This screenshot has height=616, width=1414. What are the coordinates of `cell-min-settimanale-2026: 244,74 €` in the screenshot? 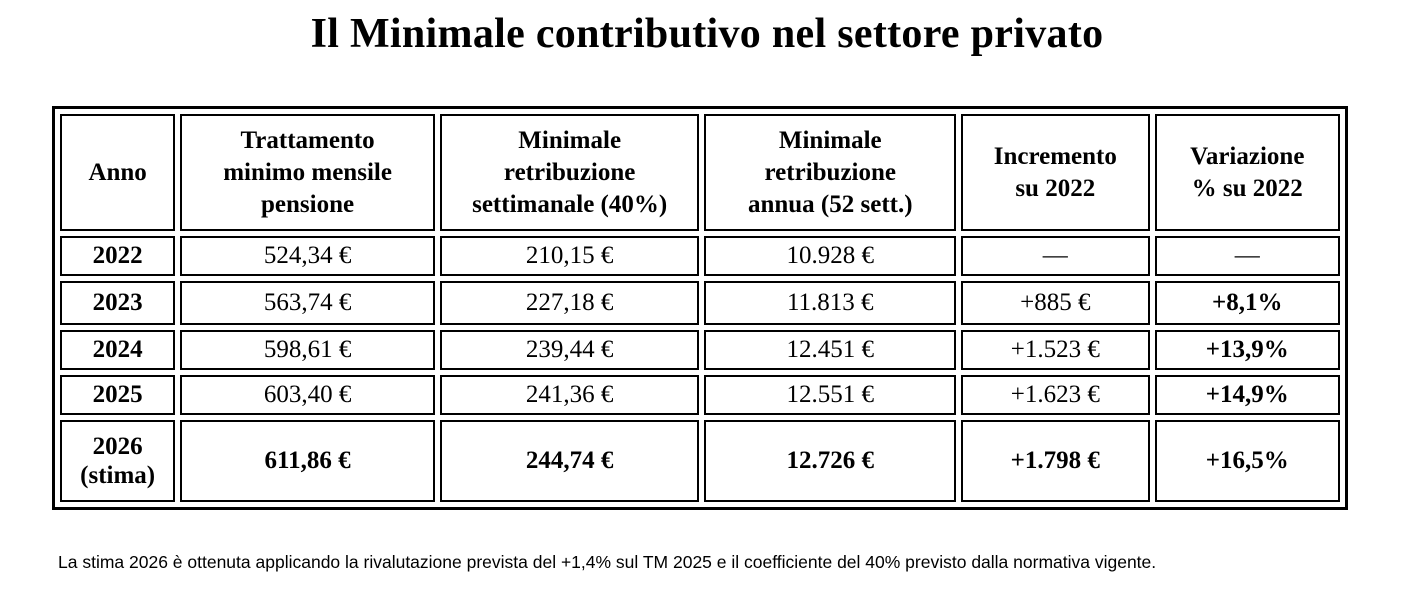 It's located at (569, 461).